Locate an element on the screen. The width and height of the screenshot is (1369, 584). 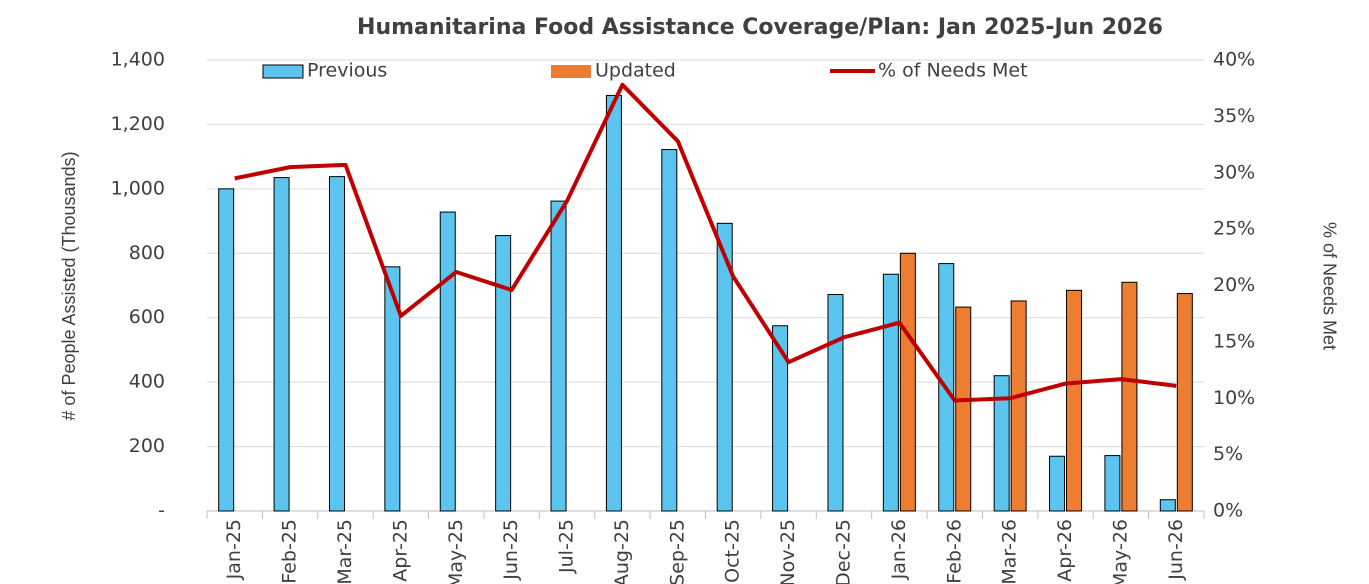
x-tick-label: Jun-26 is located at coordinates (1176, 550).